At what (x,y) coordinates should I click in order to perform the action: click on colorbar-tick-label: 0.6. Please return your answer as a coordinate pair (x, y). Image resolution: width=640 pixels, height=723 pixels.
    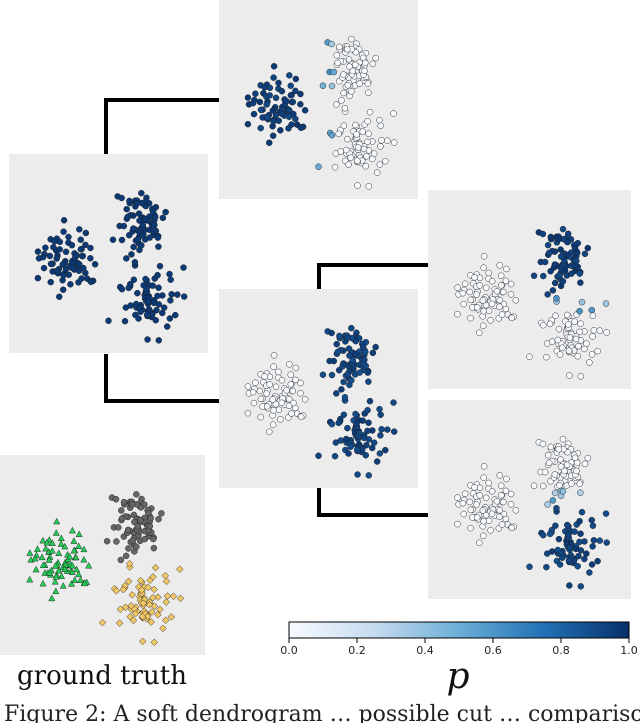
    Looking at the image, I should click on (493, 650).